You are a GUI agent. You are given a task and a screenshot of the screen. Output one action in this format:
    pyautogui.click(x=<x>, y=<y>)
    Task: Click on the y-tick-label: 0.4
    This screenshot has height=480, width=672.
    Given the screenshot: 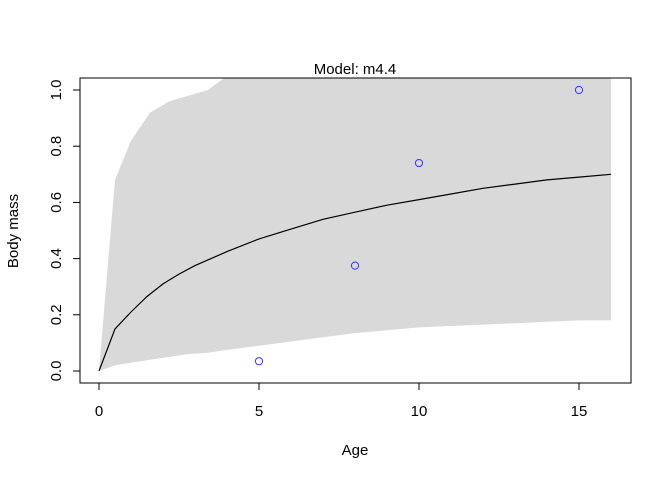 What is the action you would take?
    pyautogui.click(x=56, y=258)
    